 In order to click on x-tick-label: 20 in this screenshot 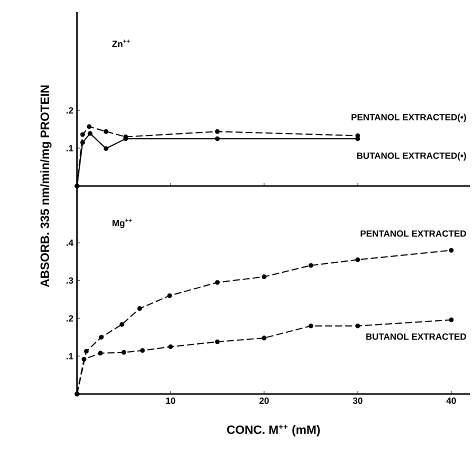, I will do `click(264, 401)`.